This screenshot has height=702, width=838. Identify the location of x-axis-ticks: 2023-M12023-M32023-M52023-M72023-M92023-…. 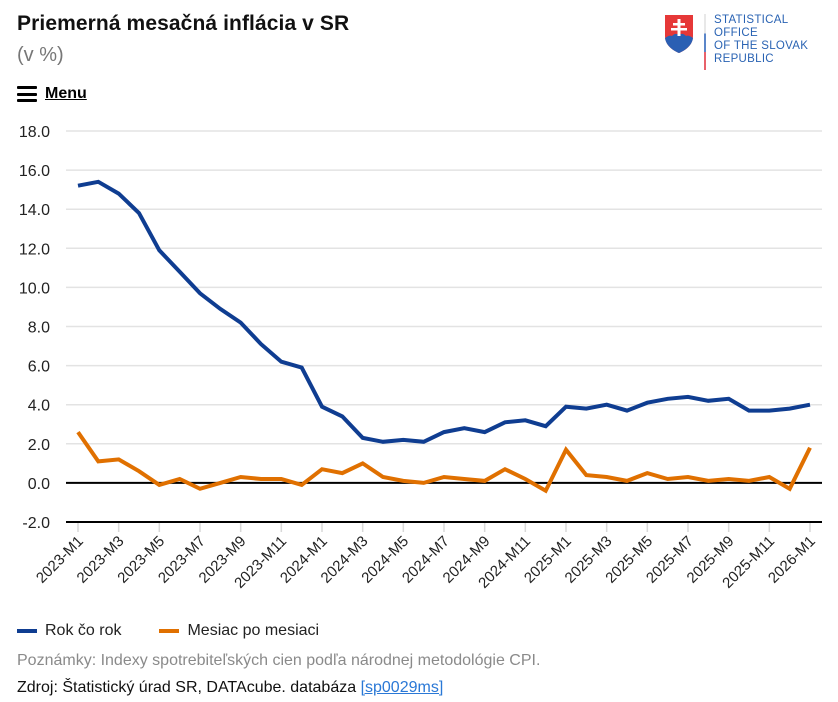
(426, 557).